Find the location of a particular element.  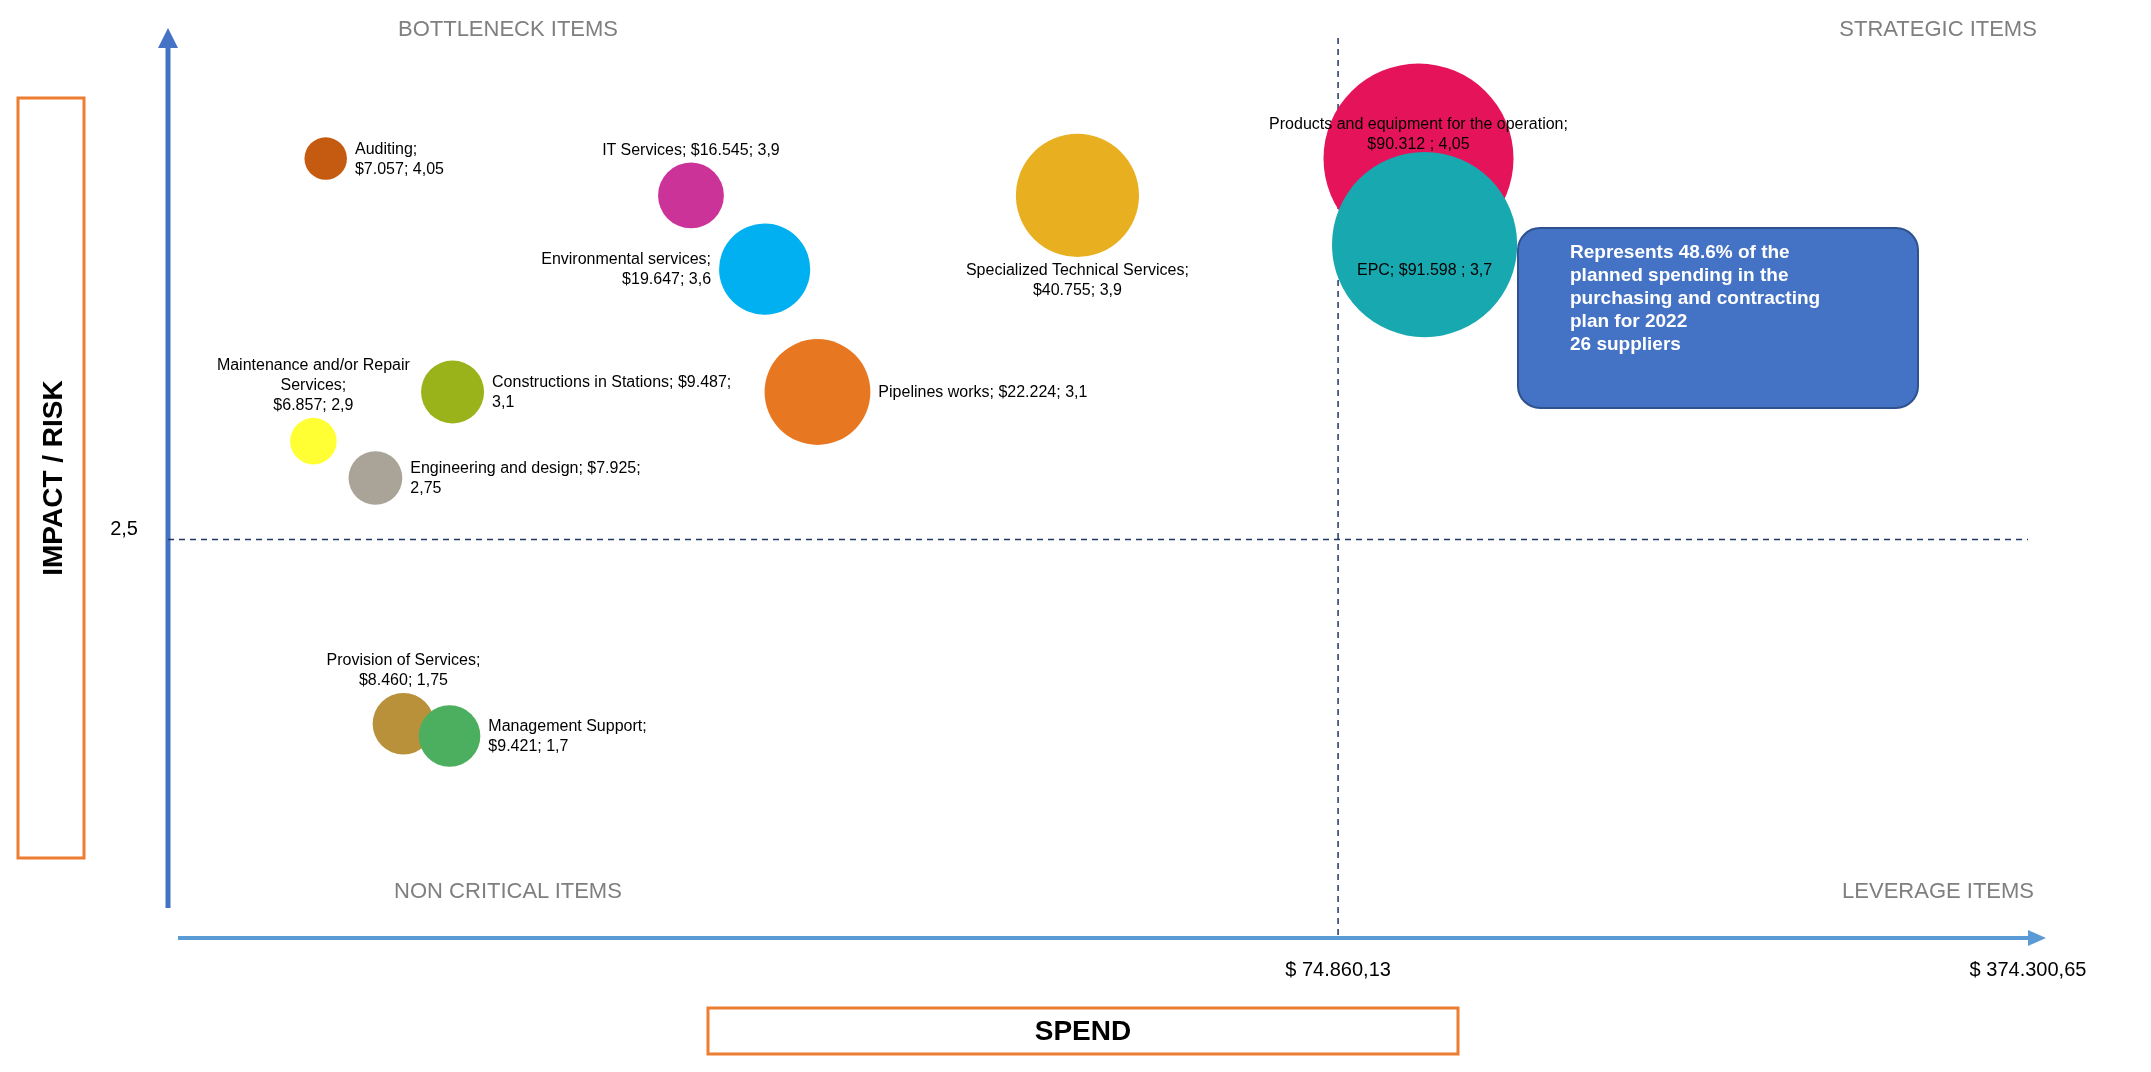

data-label: IT Services; $16.545; 3,9 is located at coordinates (691, 149).